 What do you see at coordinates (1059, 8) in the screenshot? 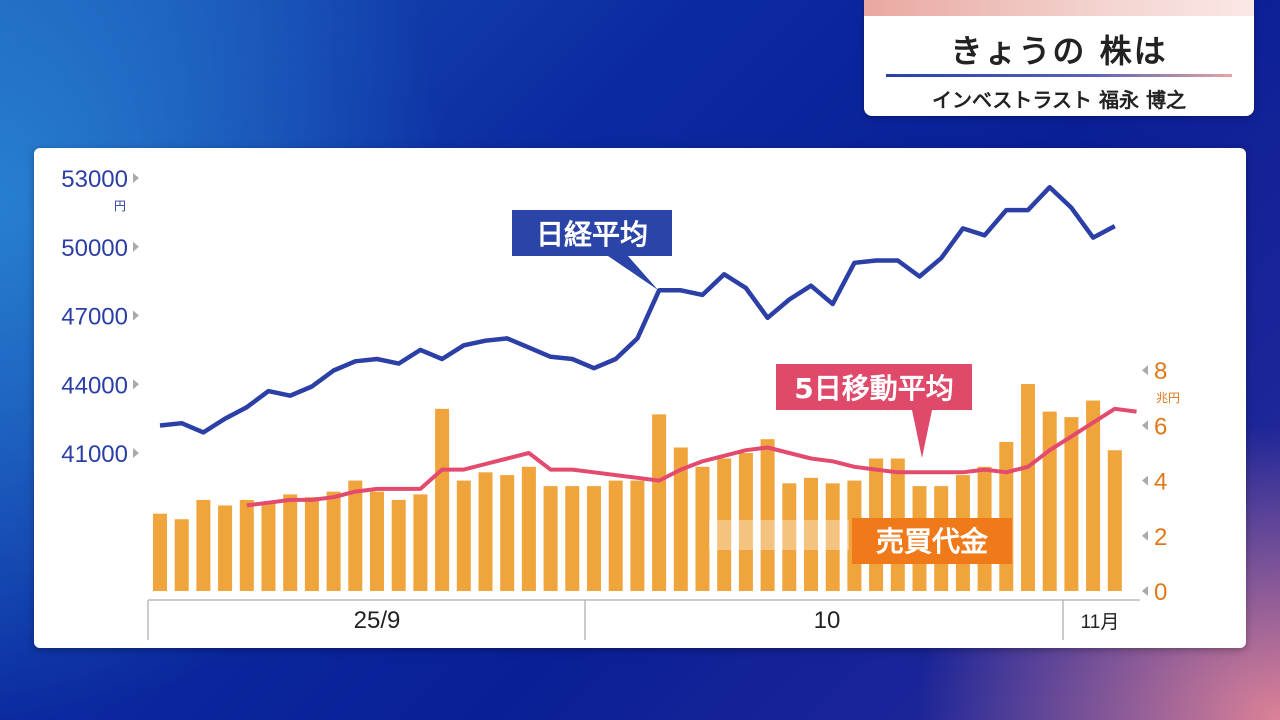
I see `title-card-accent-strip` at bounding box center [1059, 8].